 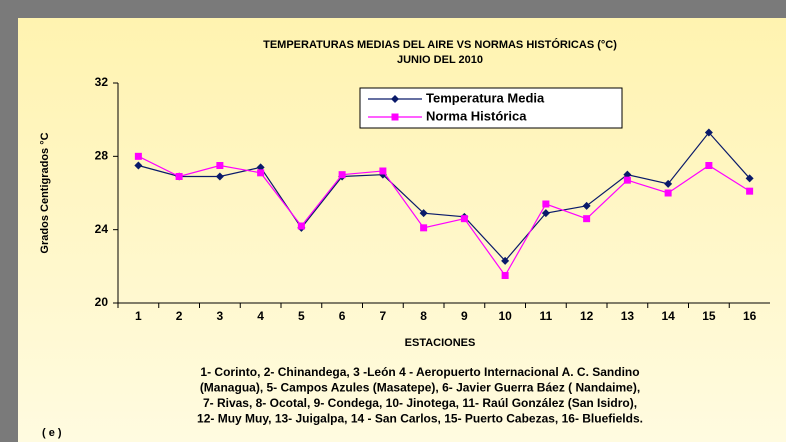 I want to click on chart-subtitle: JUNIO DEL 2010, so click(x=440, y=60).